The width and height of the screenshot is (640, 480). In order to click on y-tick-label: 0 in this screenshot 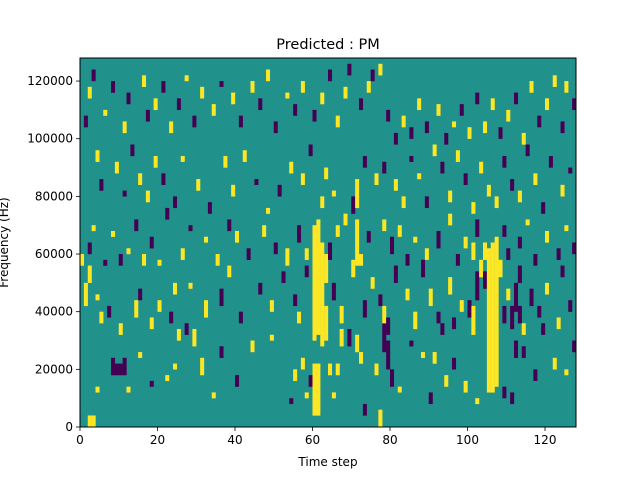, I will do `click(69, 427)`.